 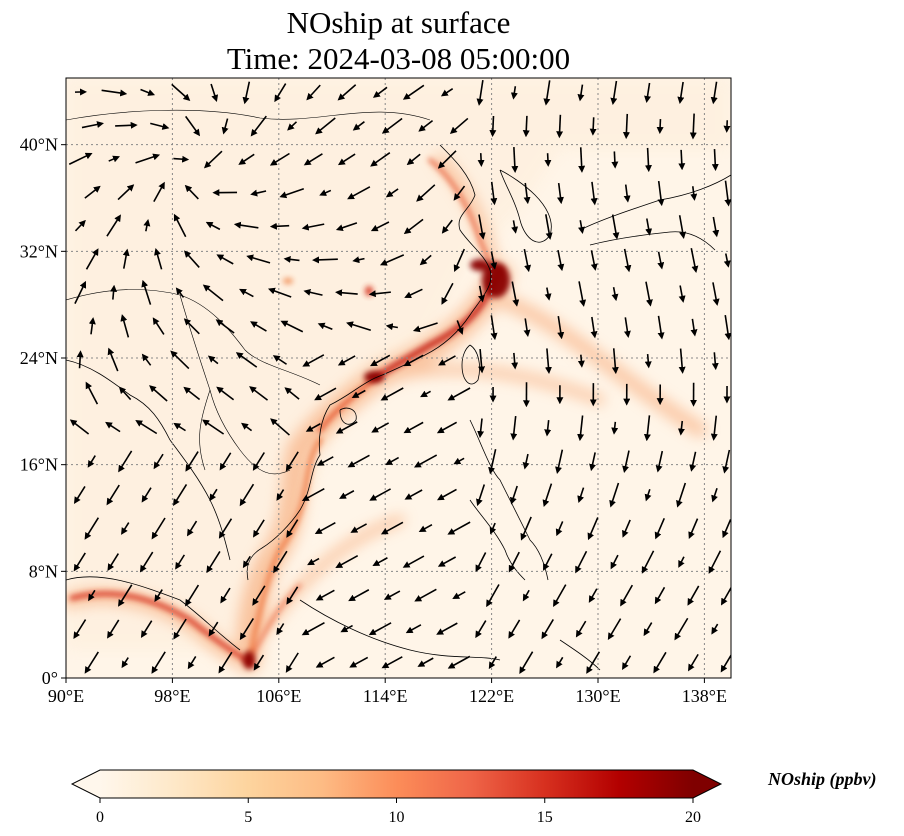 What do you see at coordinates (707, 784) in the screenshot?
I see `colorbar-extend-max` at bounding box center [707, 784].